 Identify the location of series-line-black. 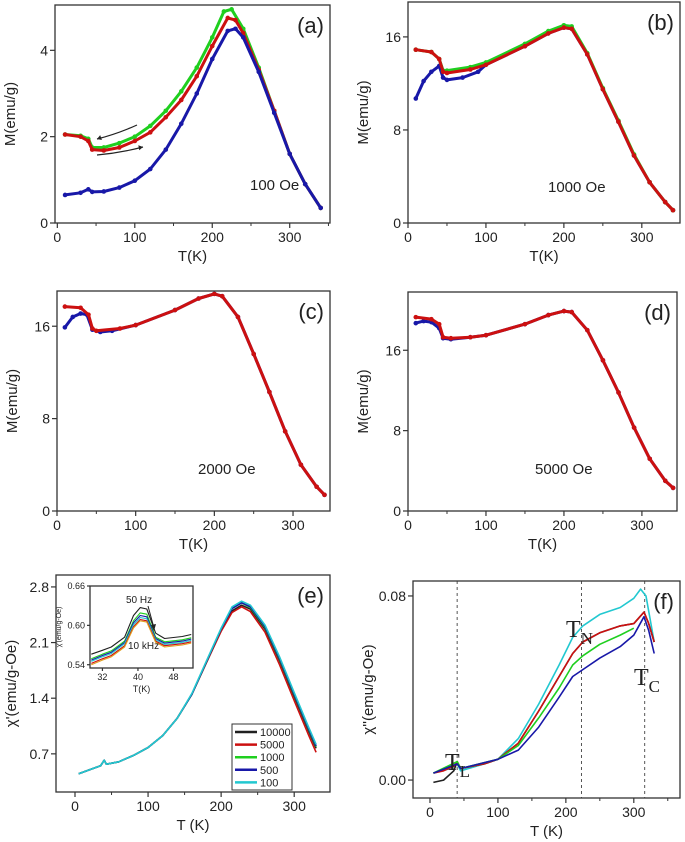
(544, 697).